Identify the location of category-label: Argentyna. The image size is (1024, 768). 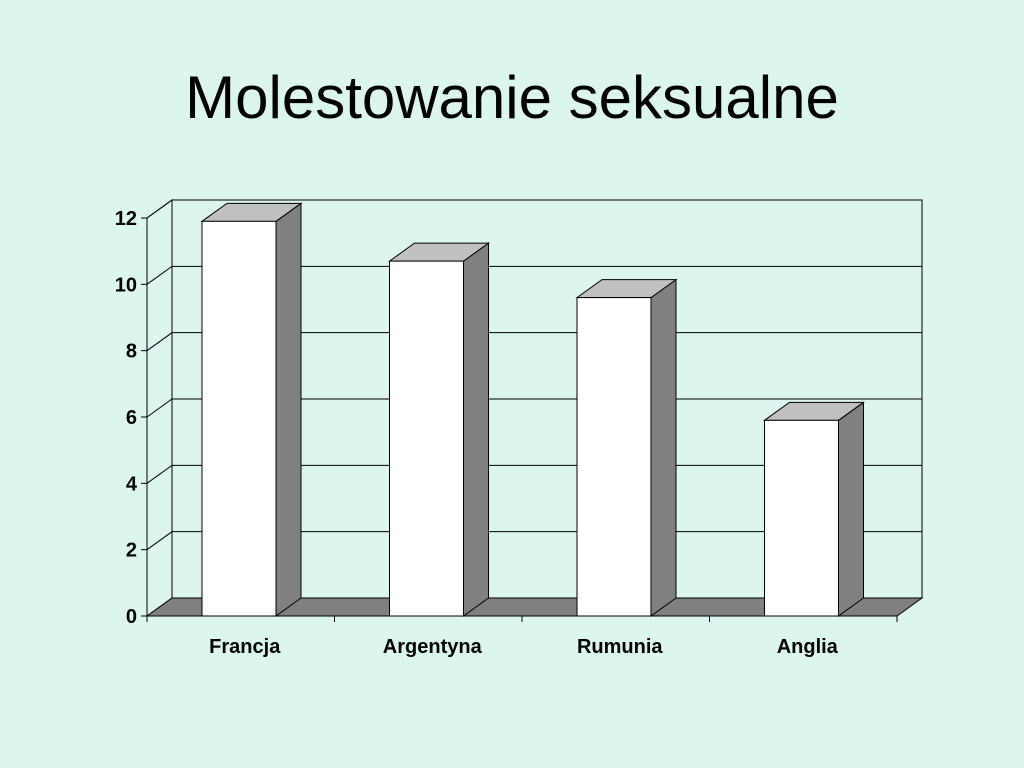
(433, 647).